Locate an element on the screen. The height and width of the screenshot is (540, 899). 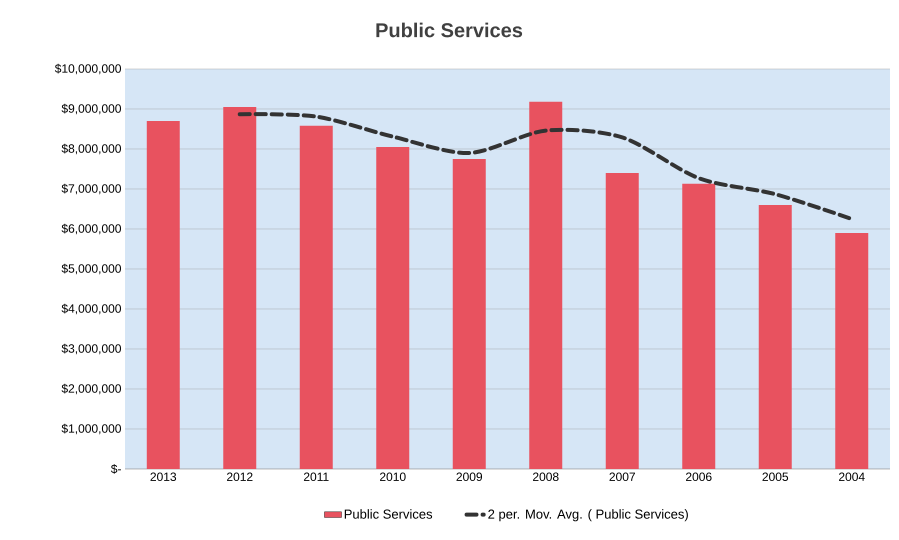
y-tick-label: $5,000,000 is located at coordinates (92, 269).